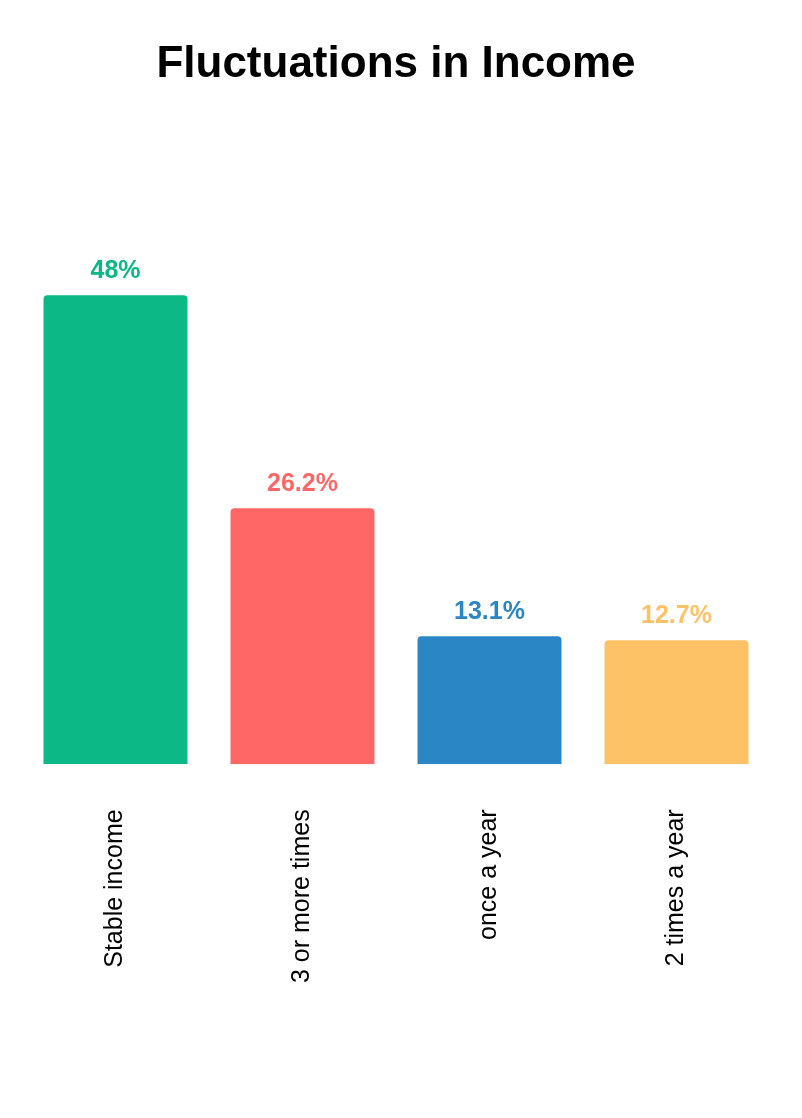  I want to click on chart-title: Fluctuations in Income, so click(396, 61).